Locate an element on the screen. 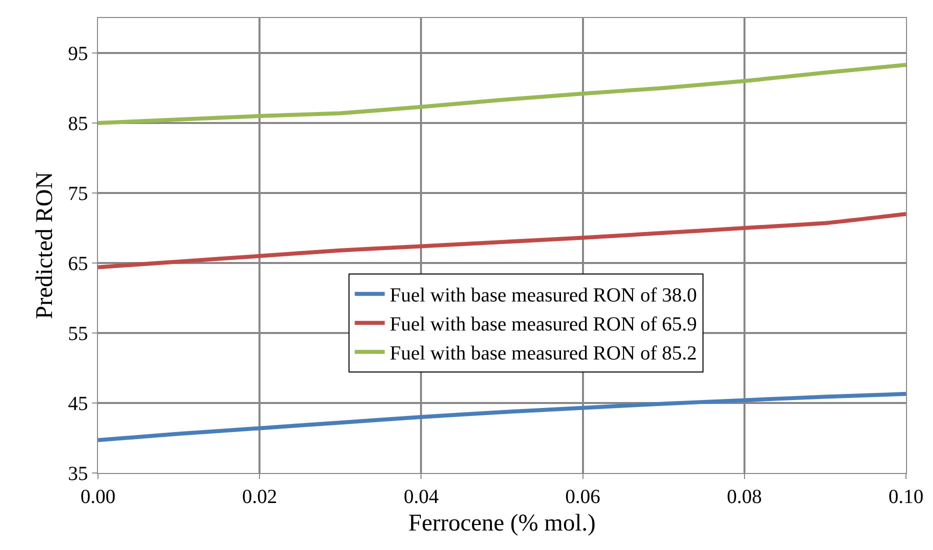 The width and height of the screenshot is (933, 550). y-tick-label: 75 is located at coordinates (78, 194).